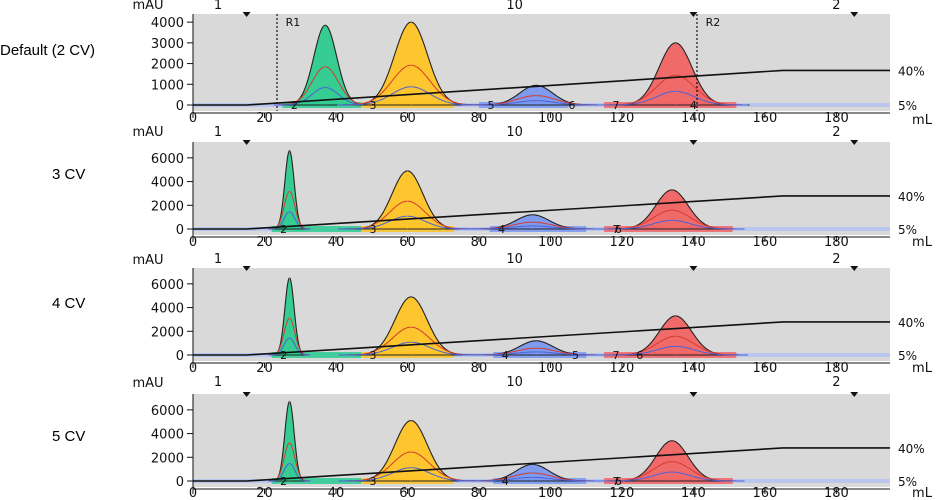 The image size is (948, 500). Describe the element at coordinates (479, 368) in the screenshot. I see `panel3-x-tick-label-4: 80` at that location.